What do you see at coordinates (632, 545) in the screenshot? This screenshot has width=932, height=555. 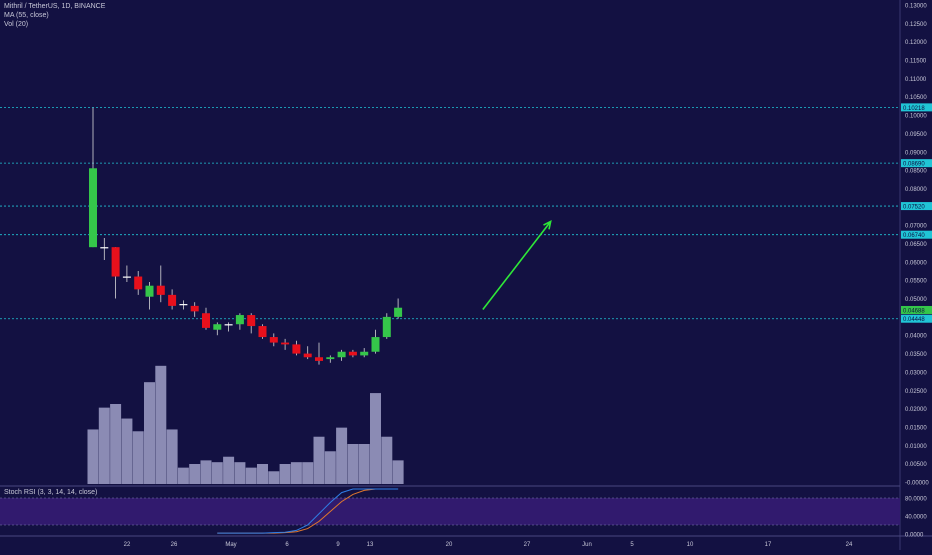 I see `time-tick-label: 5` at bounding box center [632, 545].